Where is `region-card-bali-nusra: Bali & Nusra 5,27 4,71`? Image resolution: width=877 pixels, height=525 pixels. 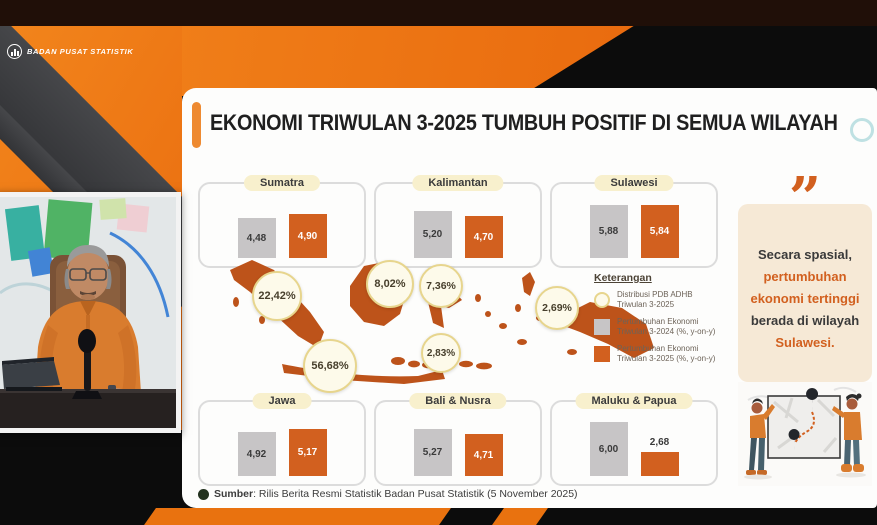
region-card-bali-nusra: Bali & Nusra 5,27 4,71 is located at coordinates (458, 439).